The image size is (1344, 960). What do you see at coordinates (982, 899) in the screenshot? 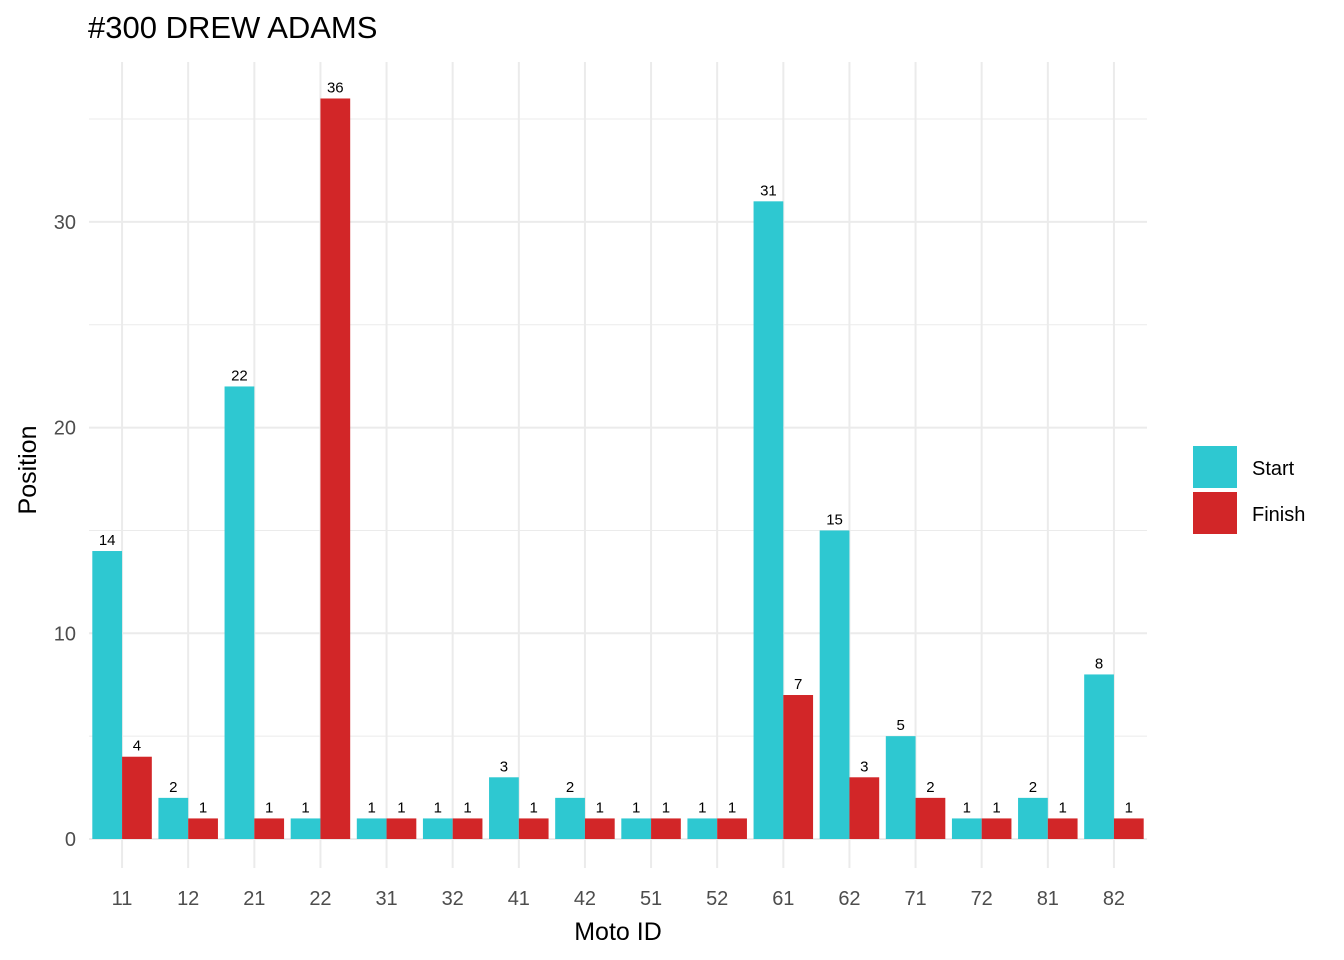
I see `x-tick-label: 72` at bounding box center [982, 899].